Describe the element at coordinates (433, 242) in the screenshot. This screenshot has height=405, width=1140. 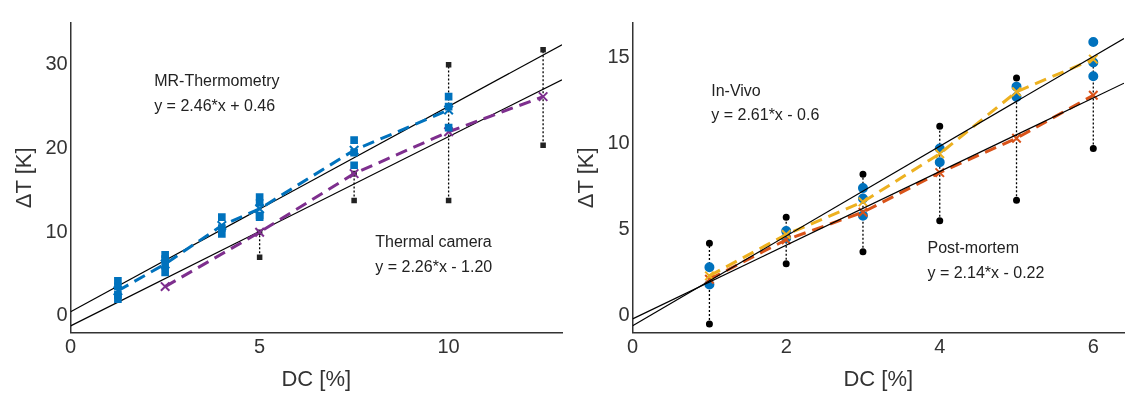
I see `annotation: Thermal camera` at that location.